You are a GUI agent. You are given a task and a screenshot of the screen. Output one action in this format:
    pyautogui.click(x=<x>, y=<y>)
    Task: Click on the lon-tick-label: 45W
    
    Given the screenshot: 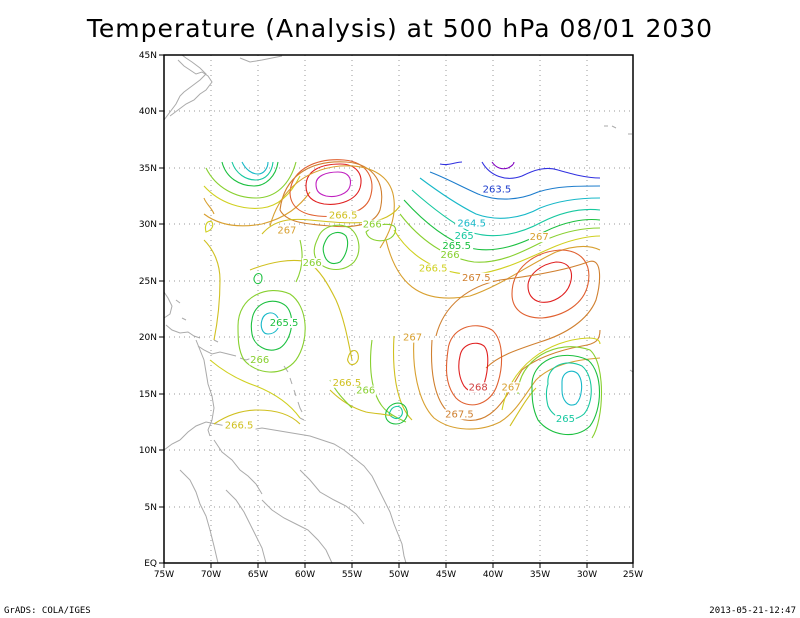 What is the action you would take?
    pyautogui.click(x=446, y=575)
    